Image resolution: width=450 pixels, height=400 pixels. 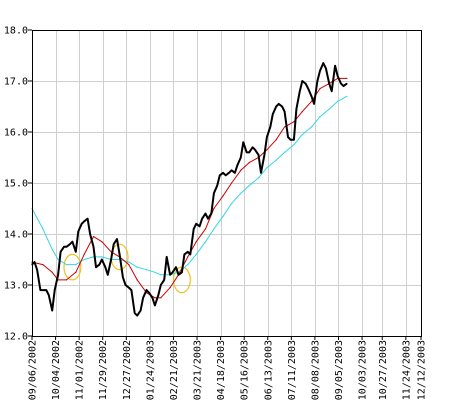 I want to click on x-tick-label: 09/05/2003, so click(x=339, y=370).